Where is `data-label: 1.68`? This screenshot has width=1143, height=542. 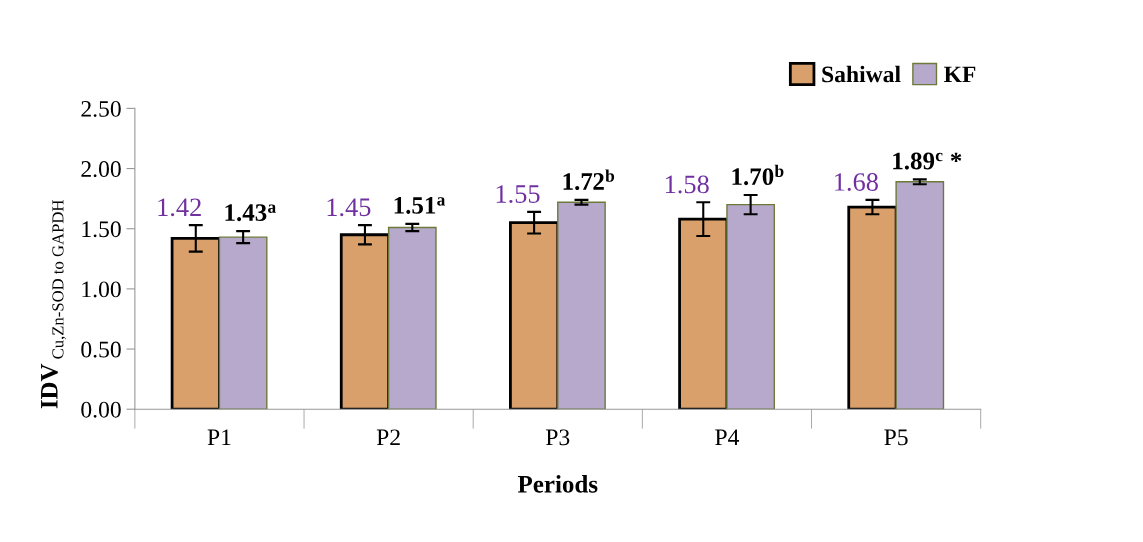 data-label: 1.68 is located at coordinates (856, 182).